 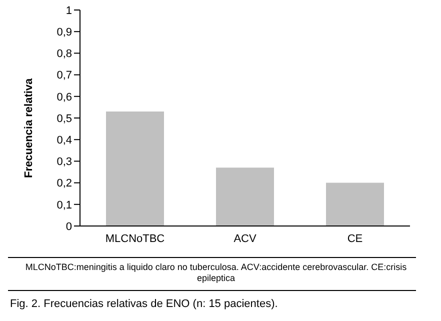 What do you see at coordinates (64, 32) in the screenshot?
I see `y-tick-label: 0,9` at bounding box center [64, 32].